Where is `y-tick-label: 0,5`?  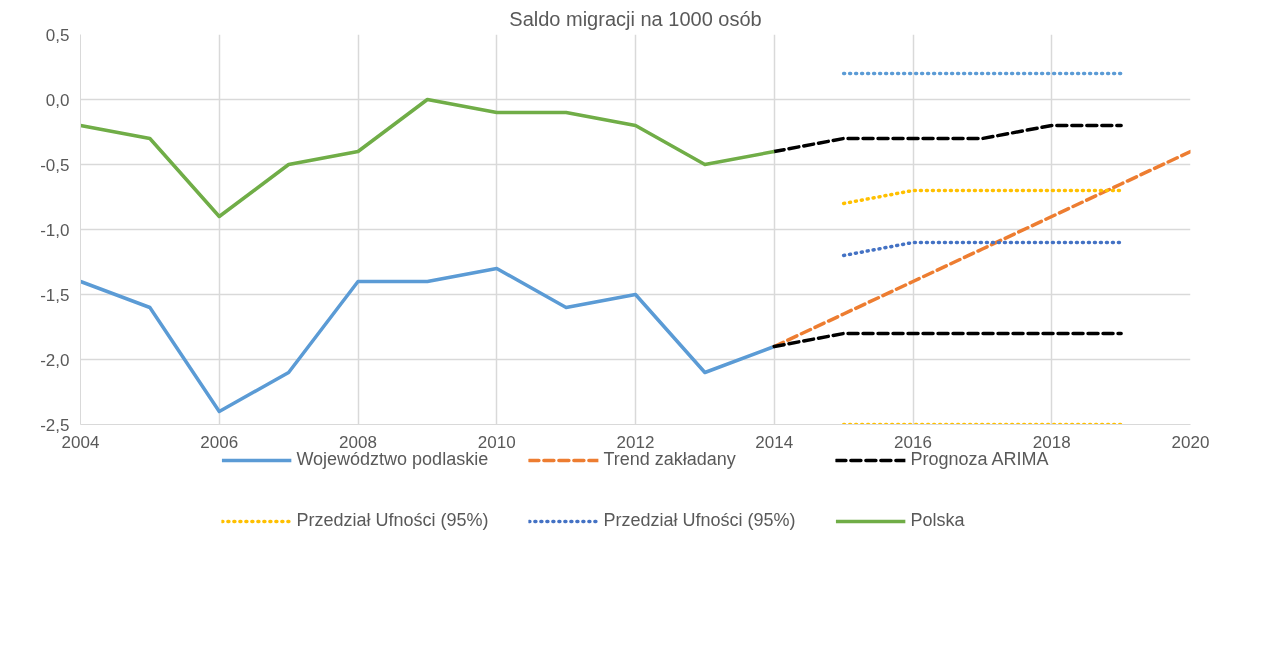 y-tick-label: 0,5 is located at coordinates (57, 35).